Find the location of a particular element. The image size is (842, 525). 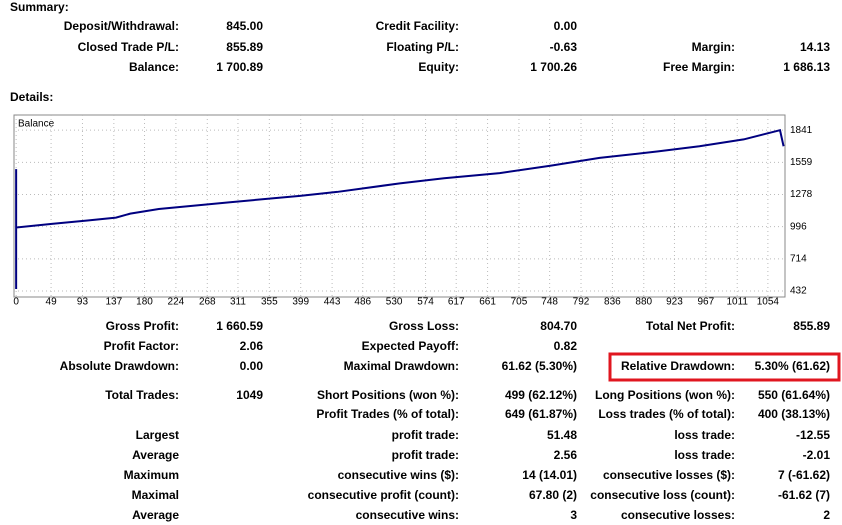

label: Maximum is located at coordinates (151, 475).